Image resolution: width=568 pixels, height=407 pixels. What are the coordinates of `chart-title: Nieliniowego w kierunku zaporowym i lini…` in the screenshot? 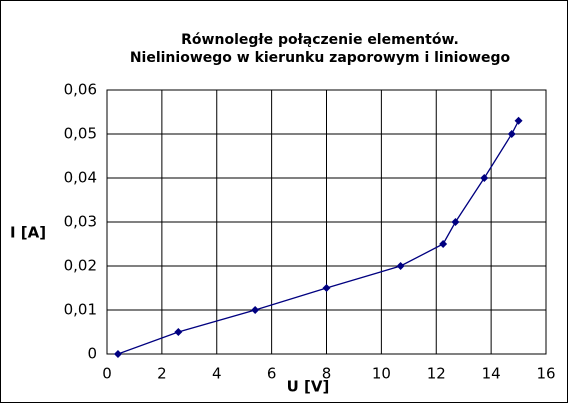 It's located at (320, 58).